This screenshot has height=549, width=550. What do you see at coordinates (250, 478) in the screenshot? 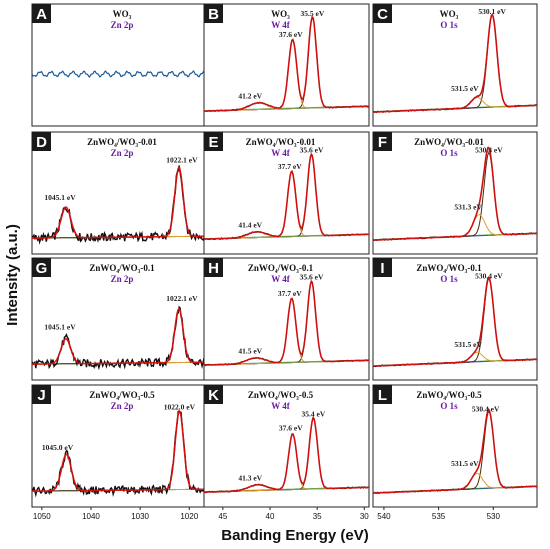
I see `peak-label: 41.3 eV` at bounding box center [250, 478].